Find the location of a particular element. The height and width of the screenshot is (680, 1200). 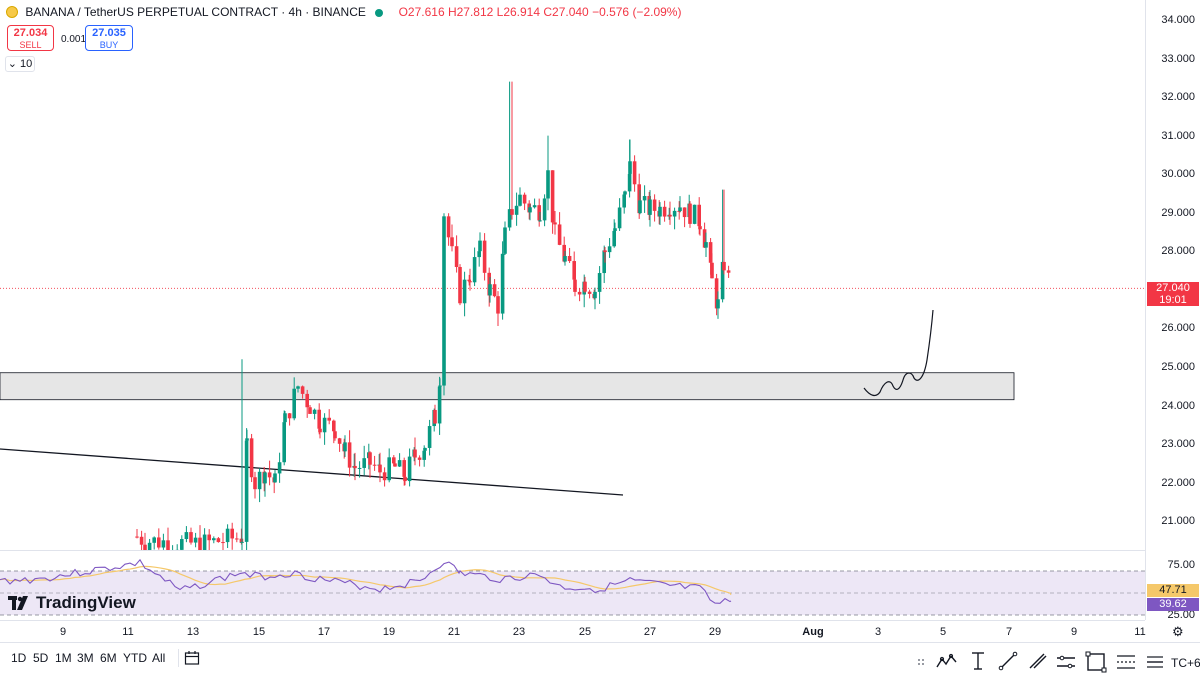

sell-button: 27.034 SELL is located at coordinates (30, 38).